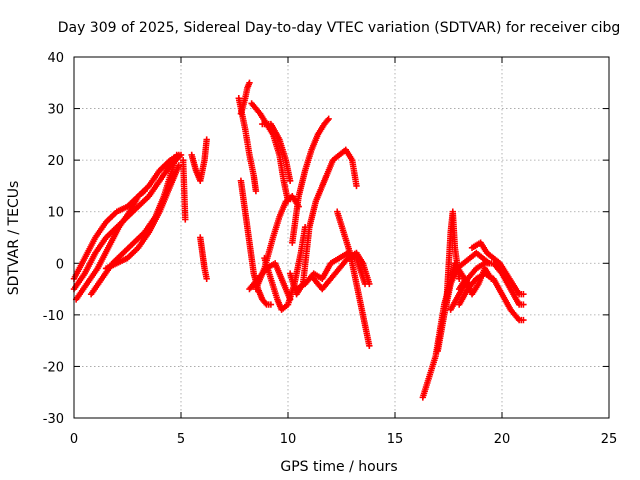 This screenshot has height=480, width=640. I want to click on y-tick-labels: -30 -20 -10 0 10 20 30 40, so click(53, 239).